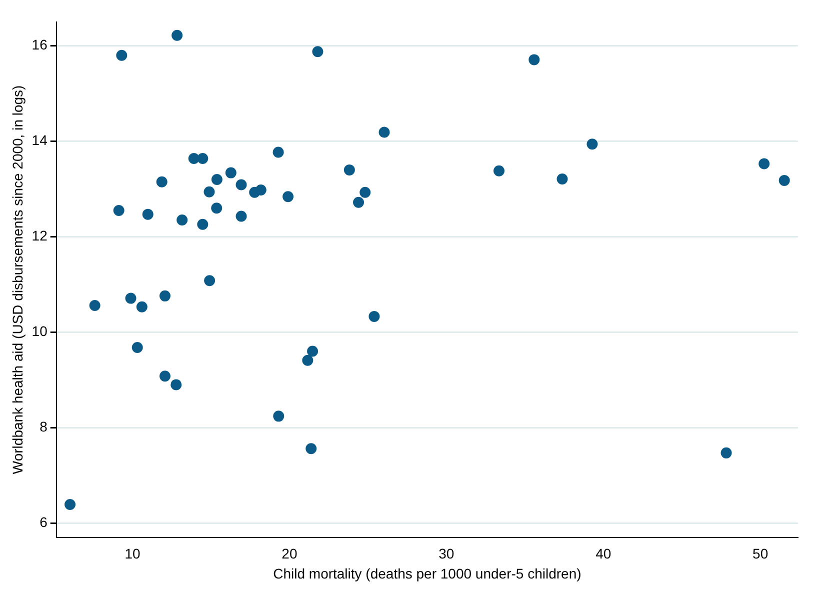  What do you see at coordinates (290, 554) in the screenshot?
I see `x-tick-label: 20` at bounding box center [290, 554].